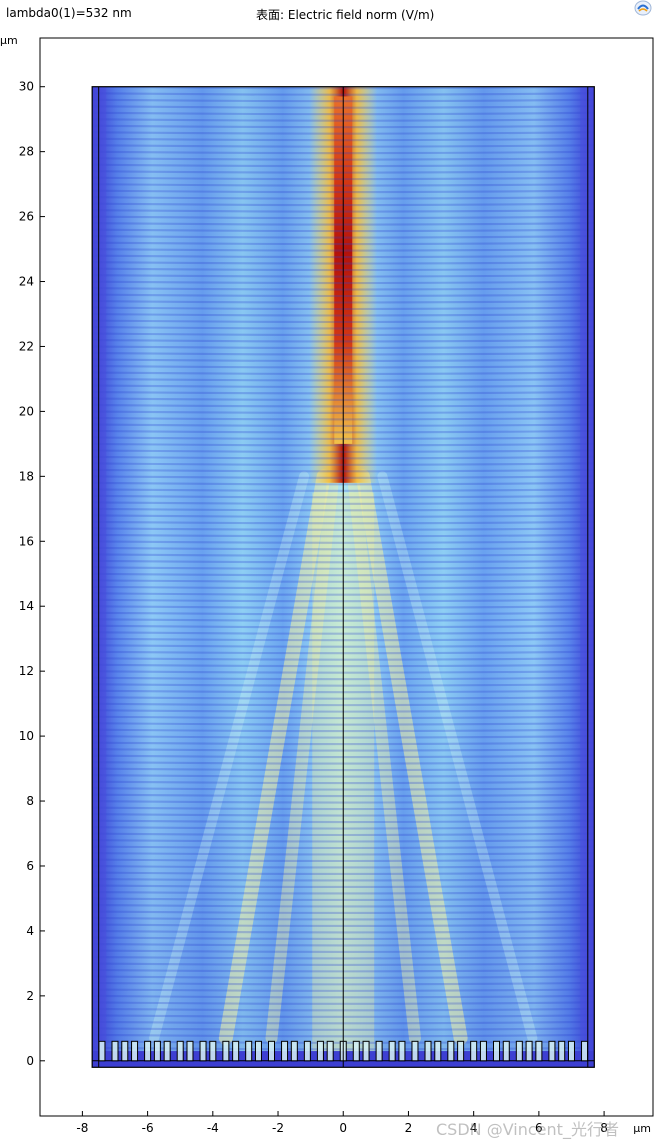 The image size is (658, 1146). What do you see at coordinates (409, 1128) in the screenshot?
I see `x-tick-label: 2` at bounding box center [409, 1128].